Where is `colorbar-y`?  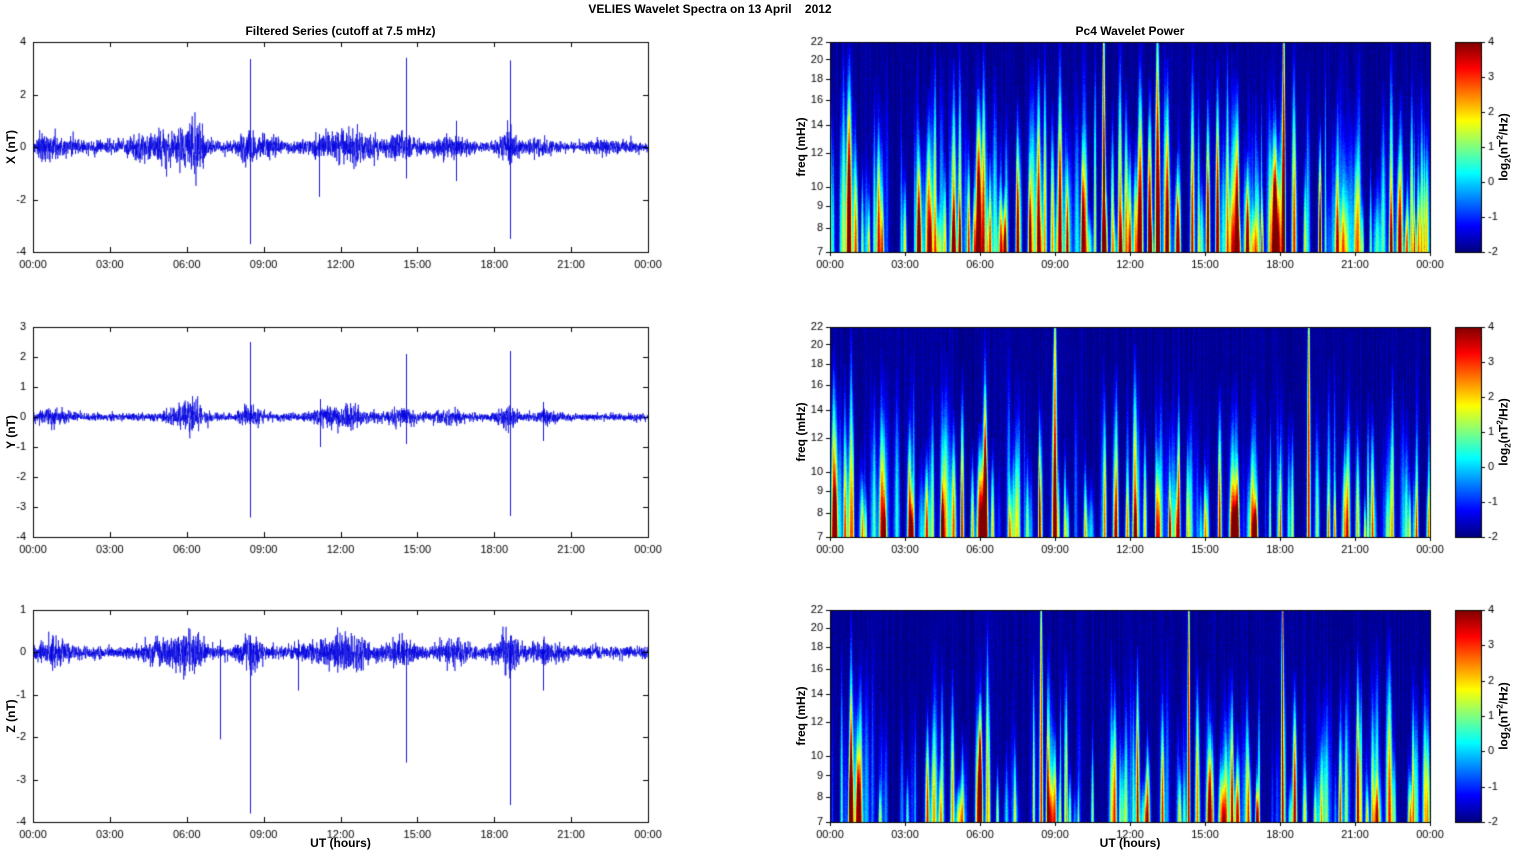
colorbar-y is located at coordinates (1480, 445).